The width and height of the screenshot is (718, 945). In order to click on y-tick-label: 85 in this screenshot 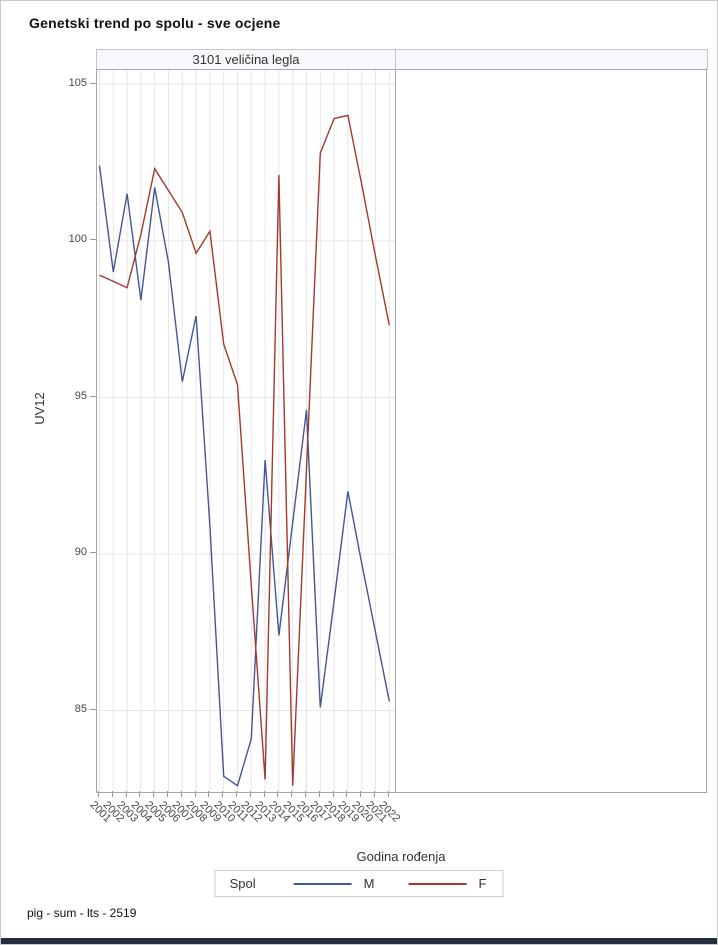, I will do `click(80, 709)`.